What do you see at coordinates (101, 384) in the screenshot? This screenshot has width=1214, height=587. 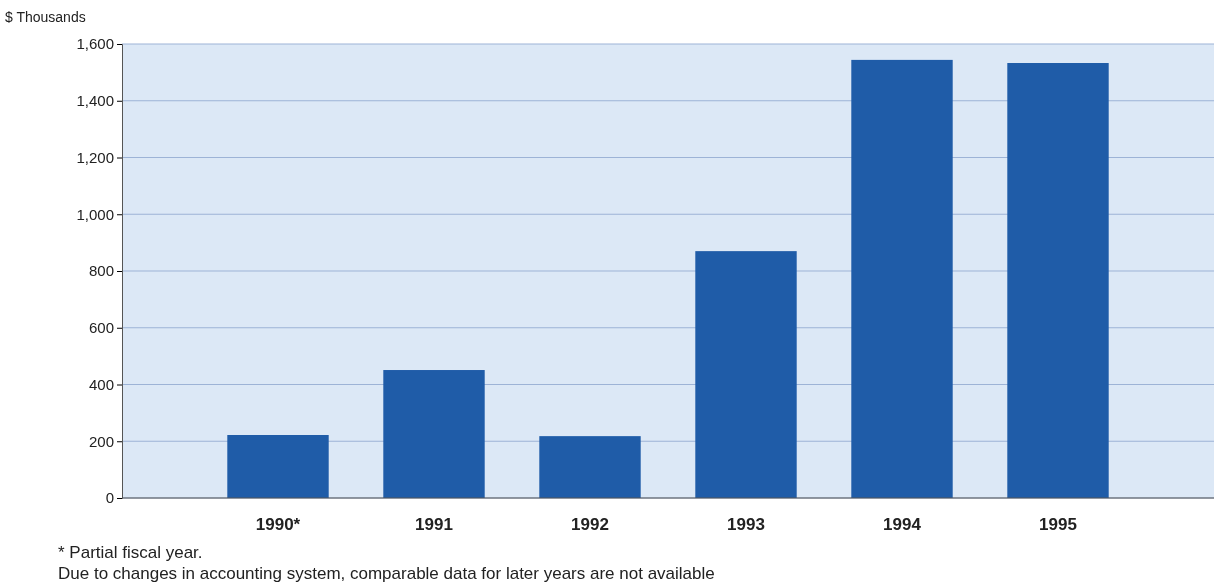 I see `y-tick-label: 400` at bounding box center [101, 384].